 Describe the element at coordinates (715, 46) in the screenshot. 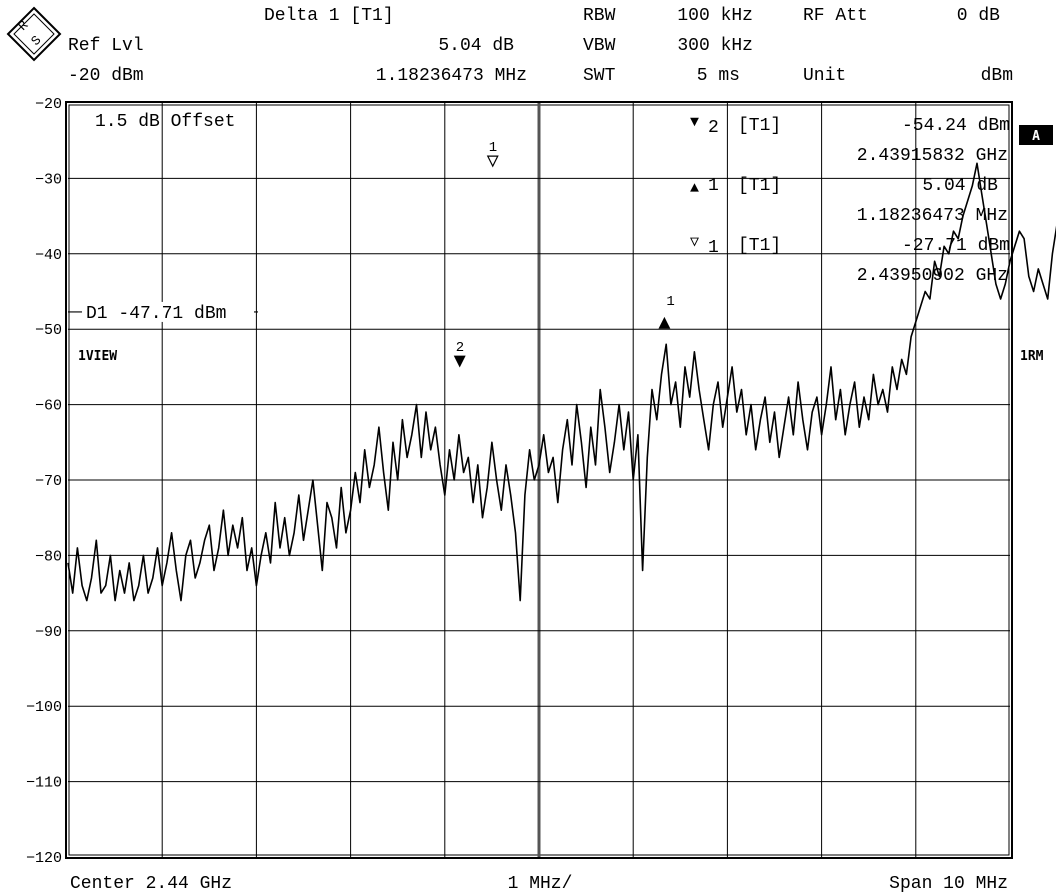

I see `vbw-value: 300 kHz` at that location.